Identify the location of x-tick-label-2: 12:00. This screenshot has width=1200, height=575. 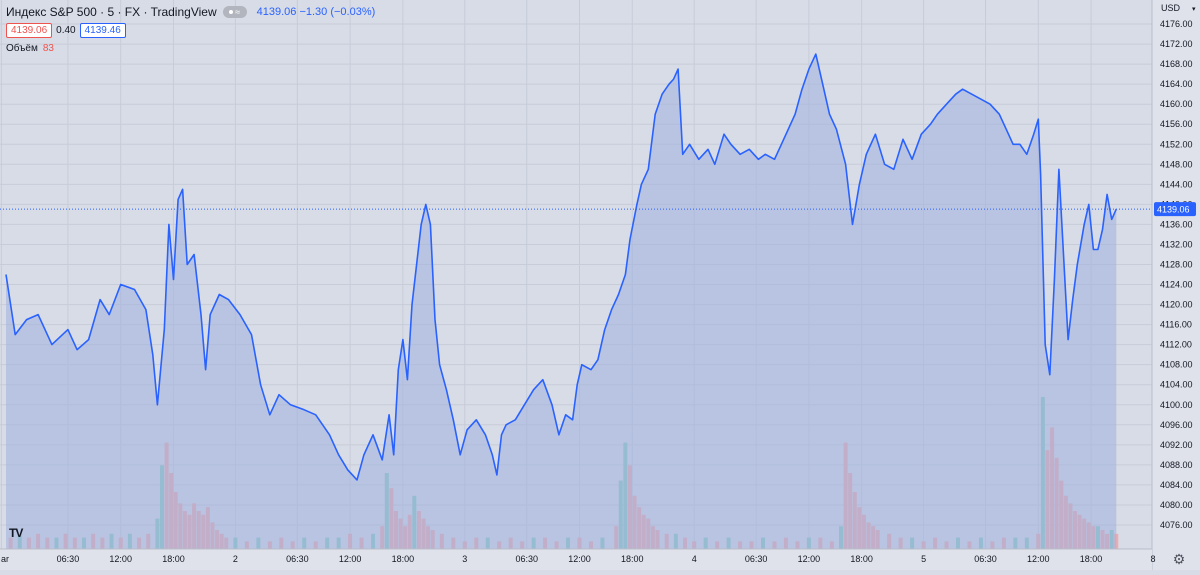
(120, 559).